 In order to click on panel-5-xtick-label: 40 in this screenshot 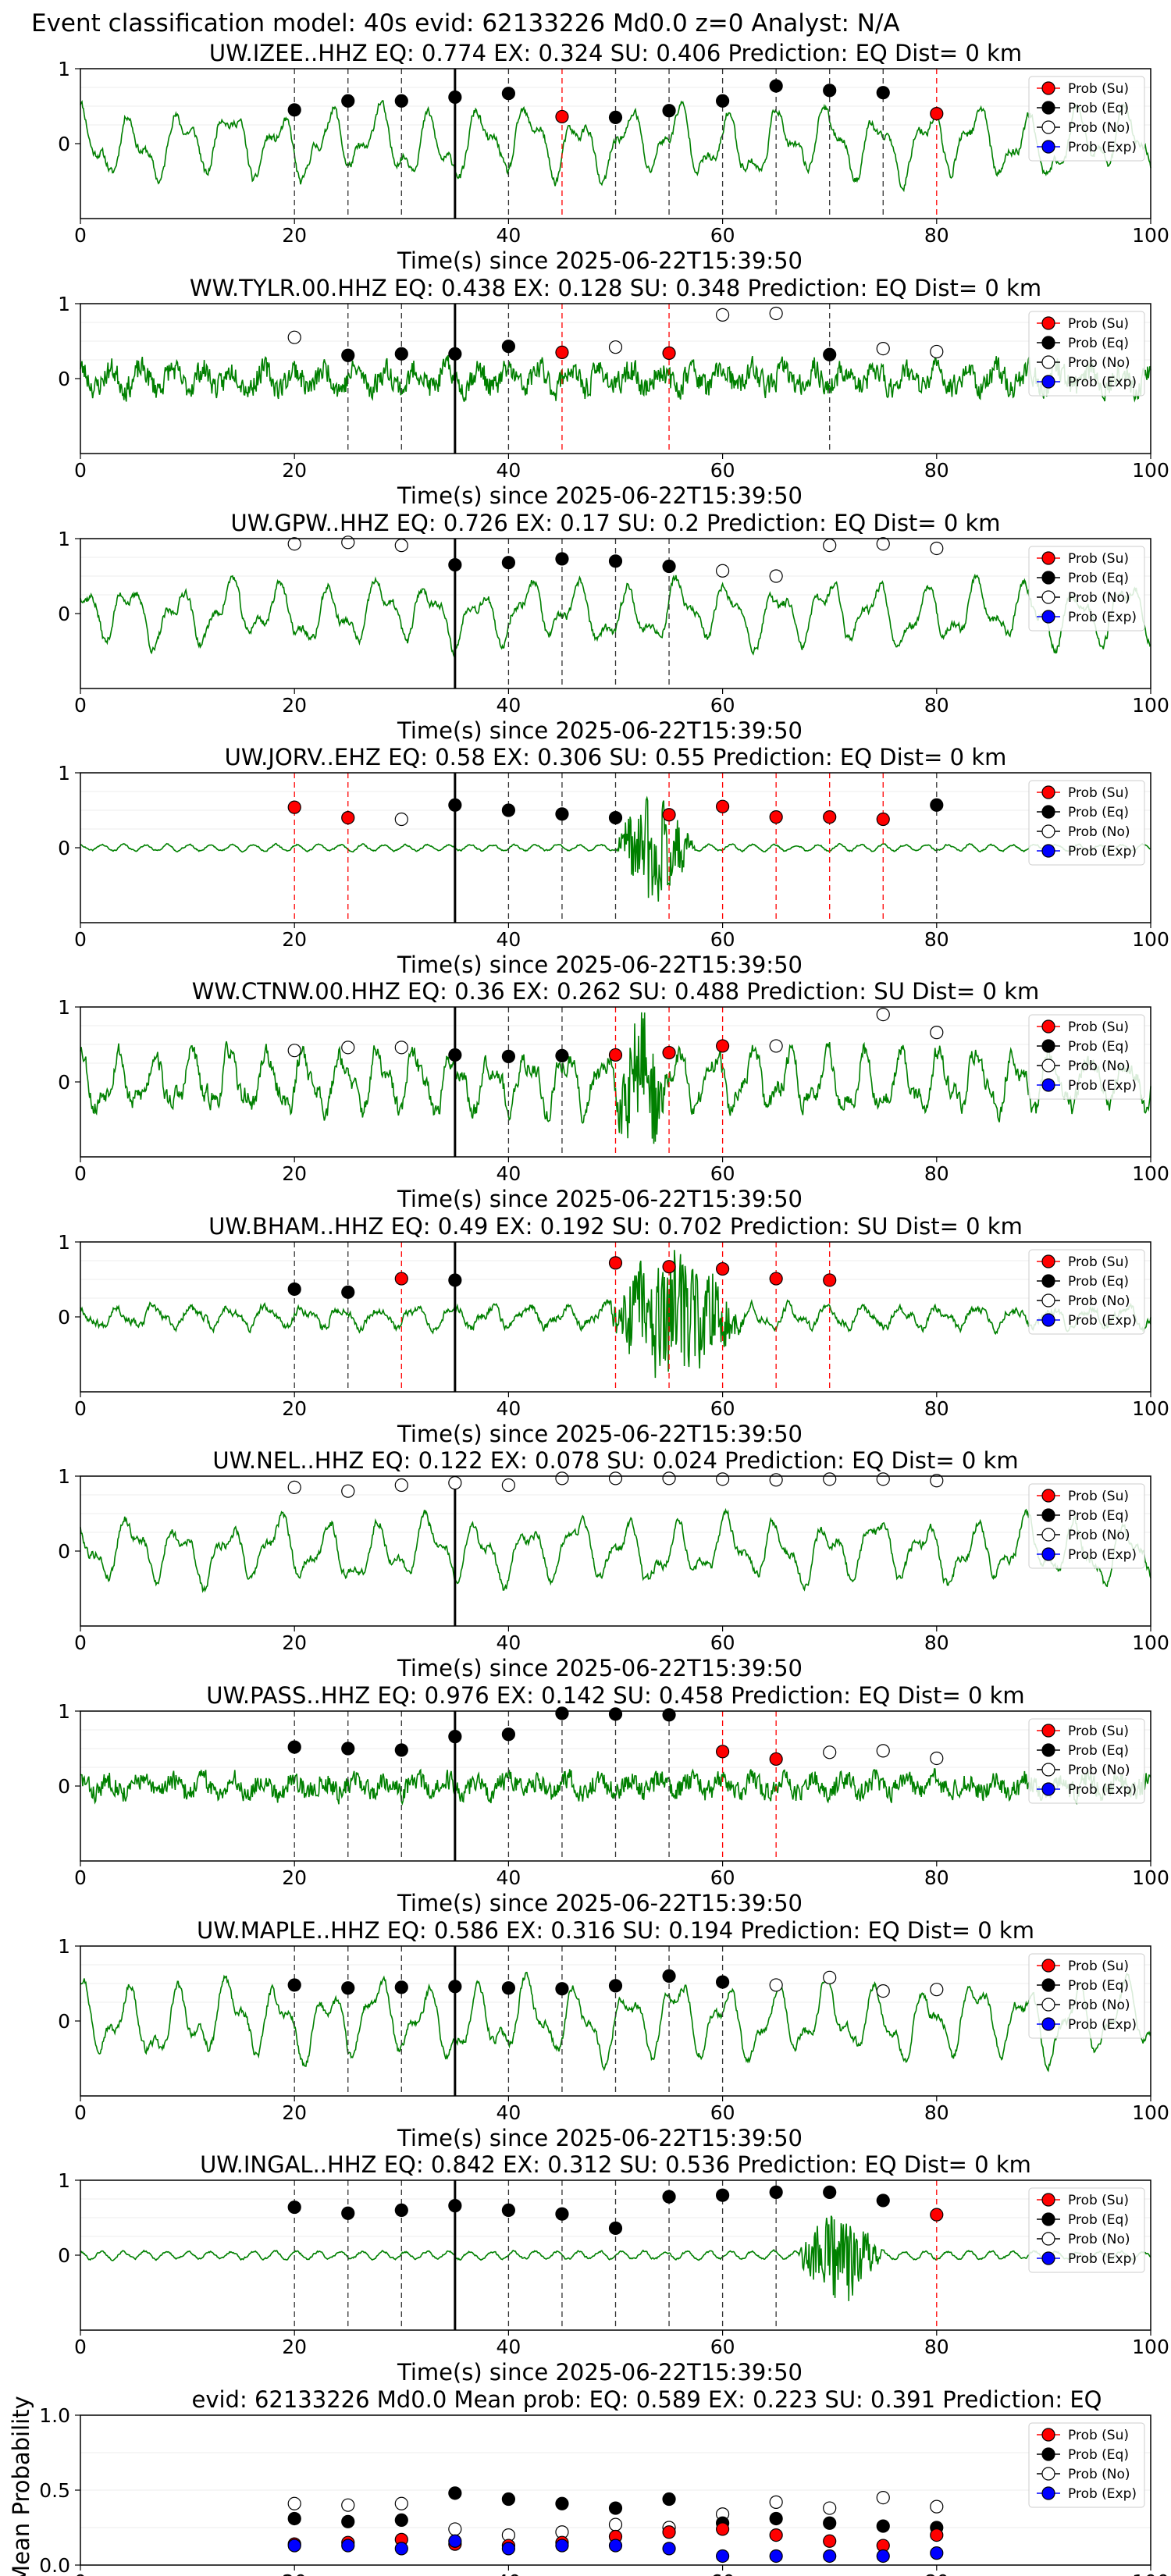, I will do `click(509, 1173)`.